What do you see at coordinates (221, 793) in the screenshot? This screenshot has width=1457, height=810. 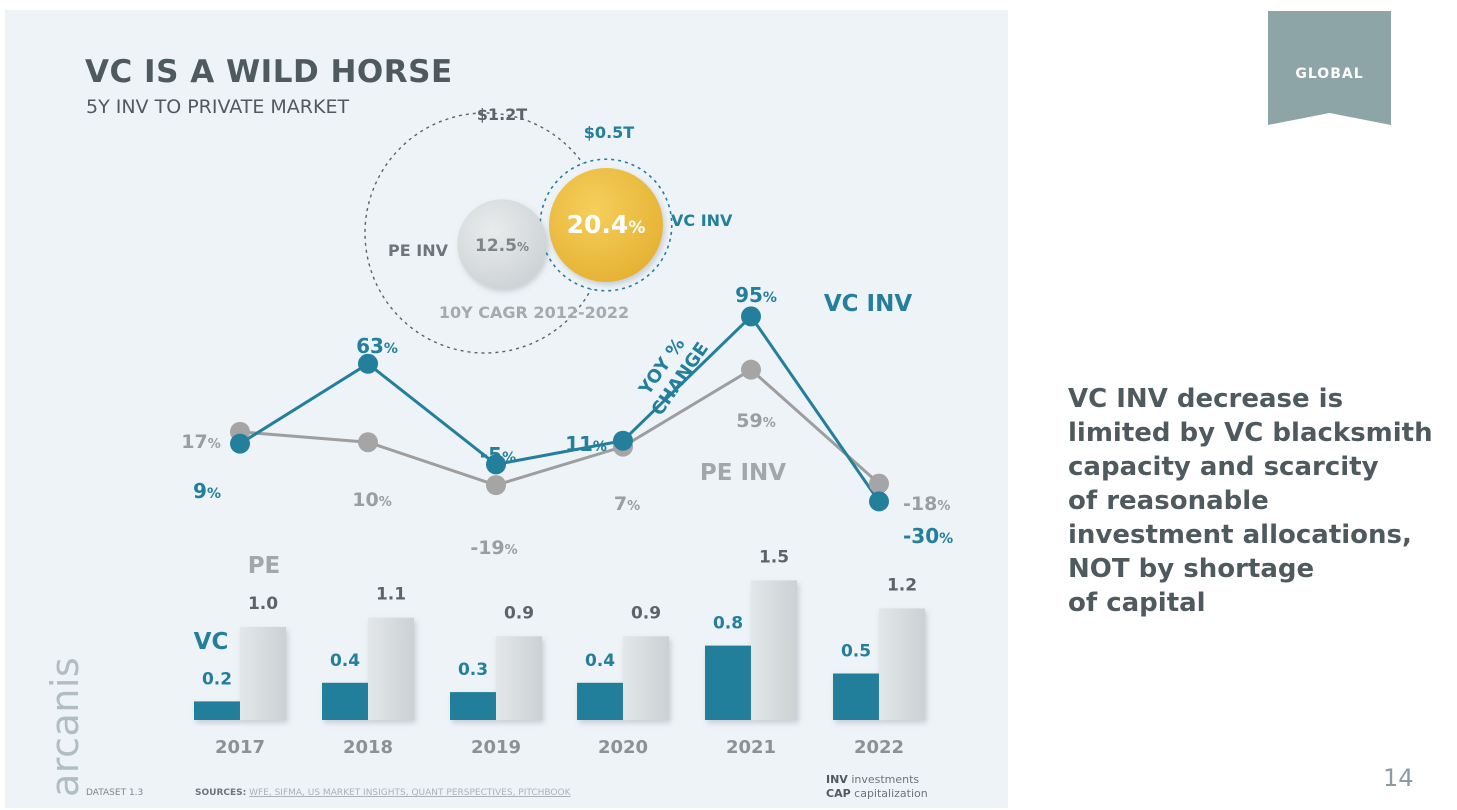 I see `sources-label: SOURCES:` at bounding box center [221, 793].